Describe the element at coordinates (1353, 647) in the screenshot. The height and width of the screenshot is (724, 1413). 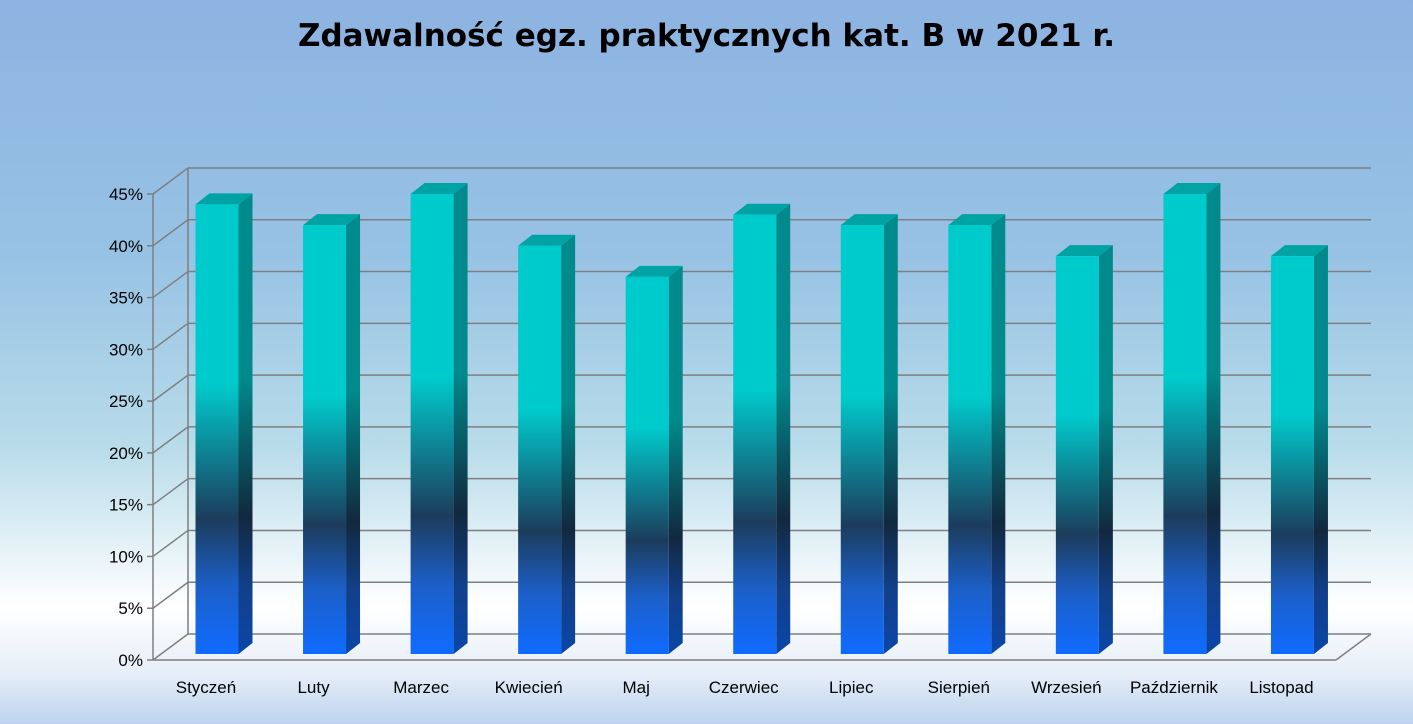
I see `floor-right-edge` at that location.